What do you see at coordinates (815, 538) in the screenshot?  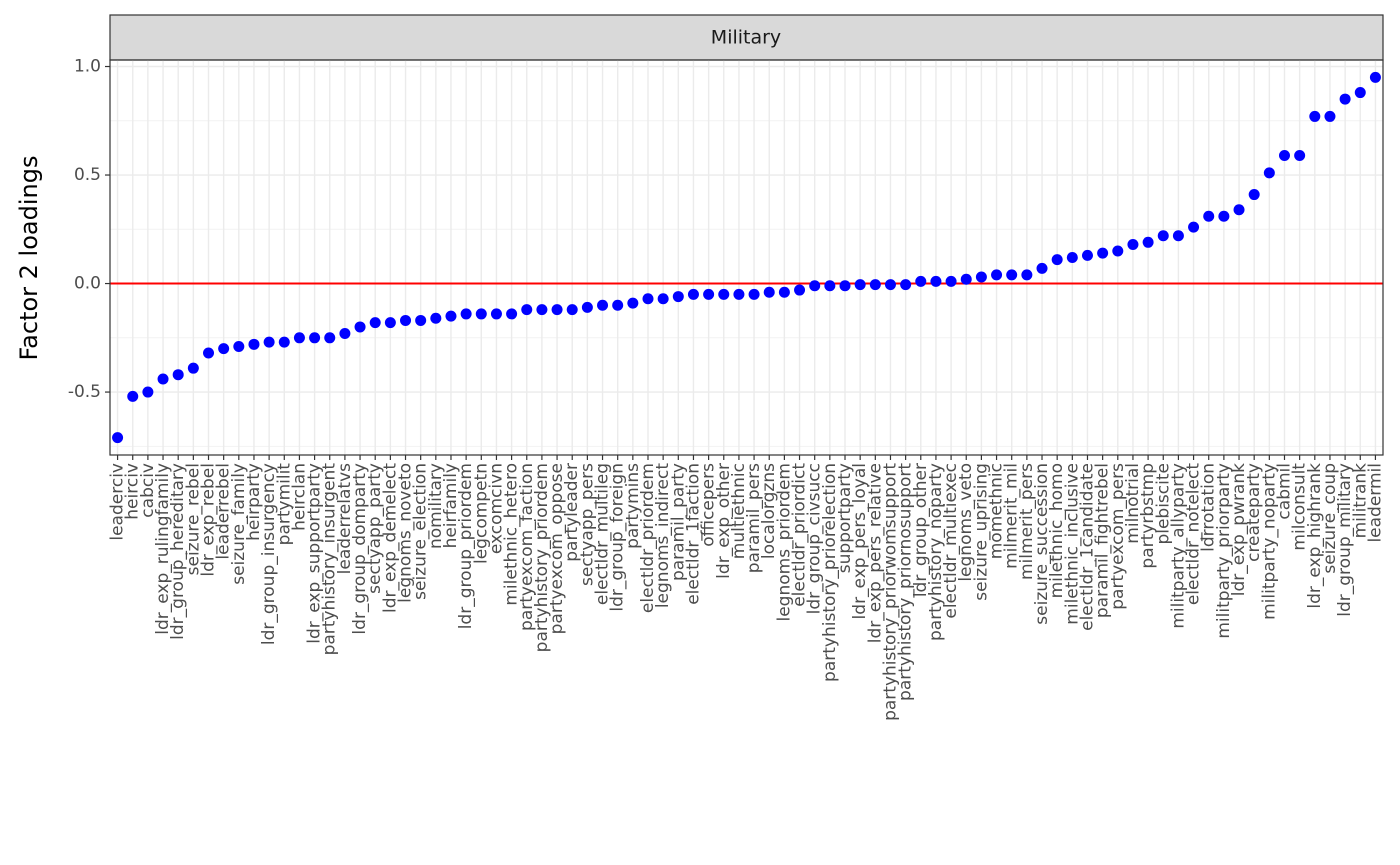 I see `x-tick-label: ldr_group_civsucc` at bounding box center [815, 538].